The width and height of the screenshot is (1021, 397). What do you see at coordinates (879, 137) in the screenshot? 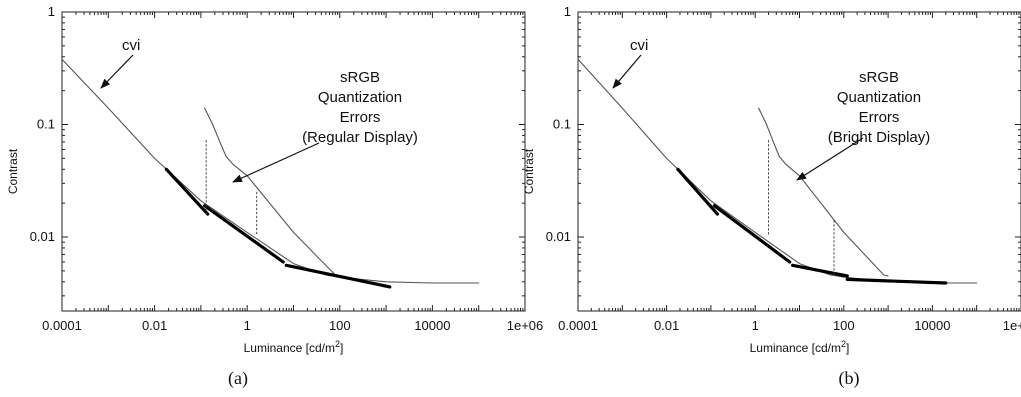
I see `errors-annotation-line: (Bright Display)` at bounding box center [879, 137].